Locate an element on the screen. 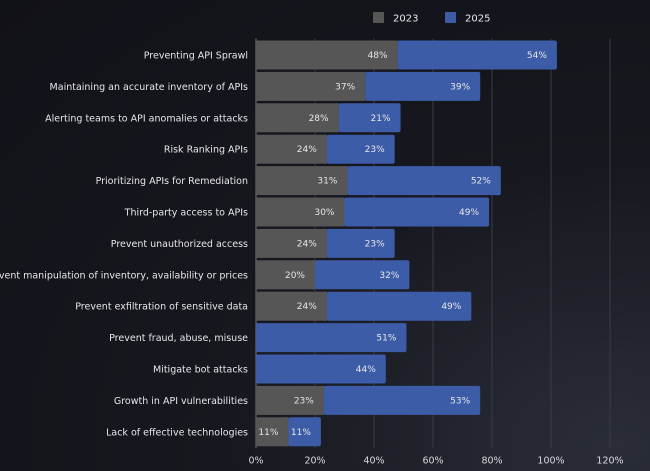 The width and height of the screenshot is (650, 471). data-label: 21% is located at coordinates (381, 119).